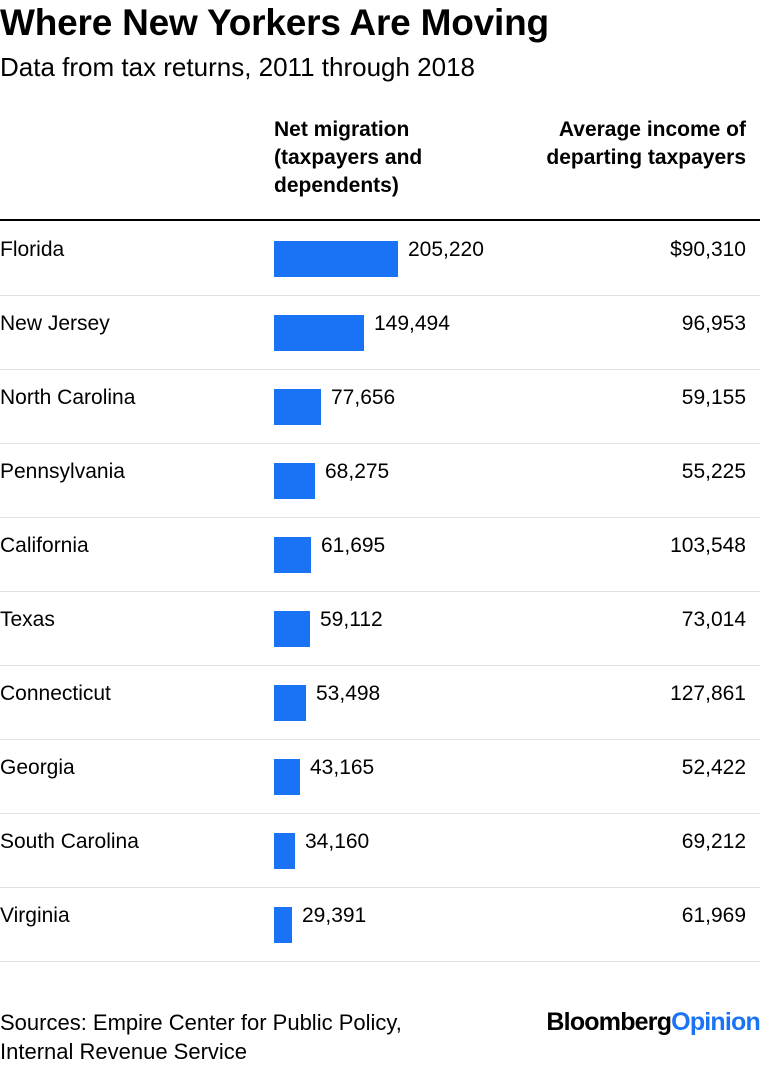 This screenshot has height=1078, width=760. I want to click on state-label: Virginia, so click(35, 915).